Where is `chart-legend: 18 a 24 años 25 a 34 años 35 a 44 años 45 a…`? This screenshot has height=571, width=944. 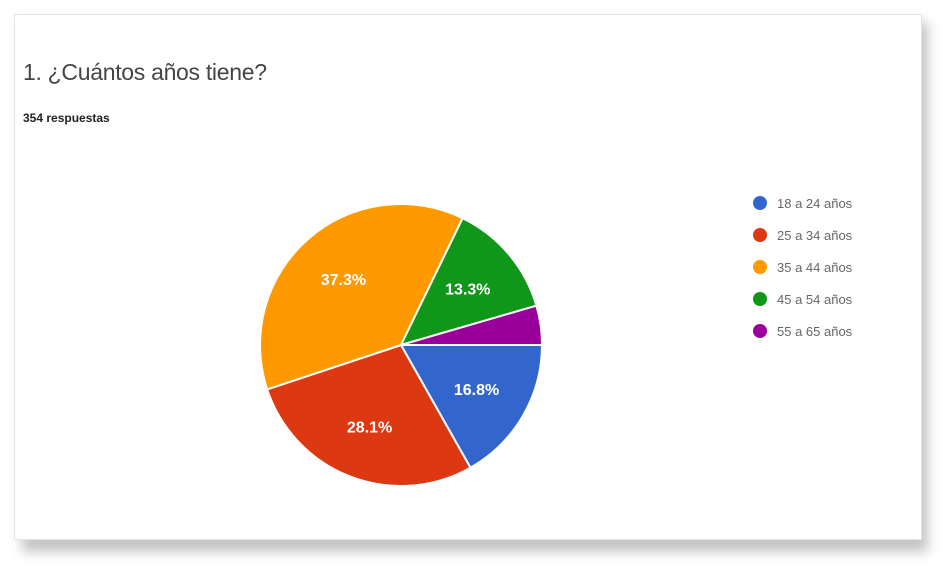
chart-legend: 18 a 24 años 25 a 34 años 35 a 44 años 45 a… is located at coordinates (802, 267).